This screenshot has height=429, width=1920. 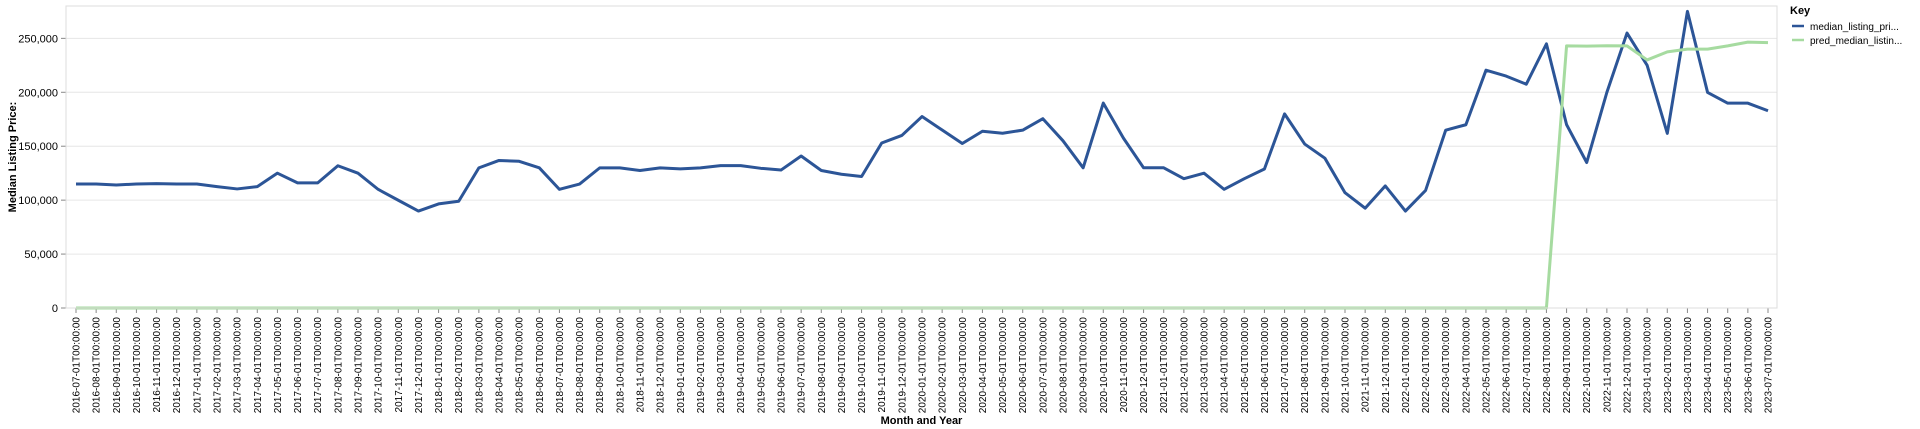 What do you see at coordinates (842, 365) in the screenshot?
I see `x-tick-label: 2019-09-01T00:00:00` at bounding box center [842, 365].